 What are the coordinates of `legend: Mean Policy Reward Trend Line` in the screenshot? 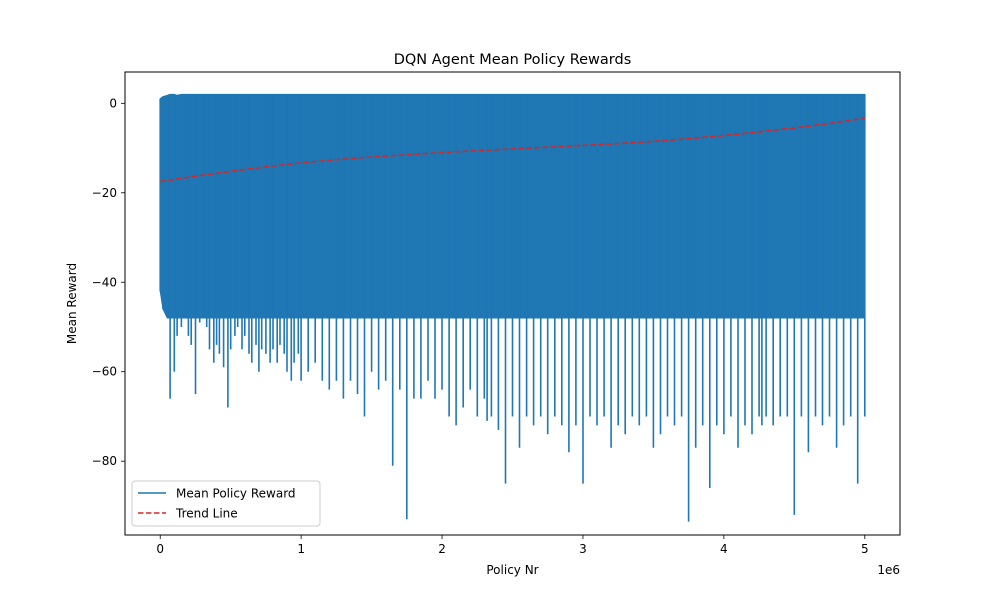 It's located at (226, 503).